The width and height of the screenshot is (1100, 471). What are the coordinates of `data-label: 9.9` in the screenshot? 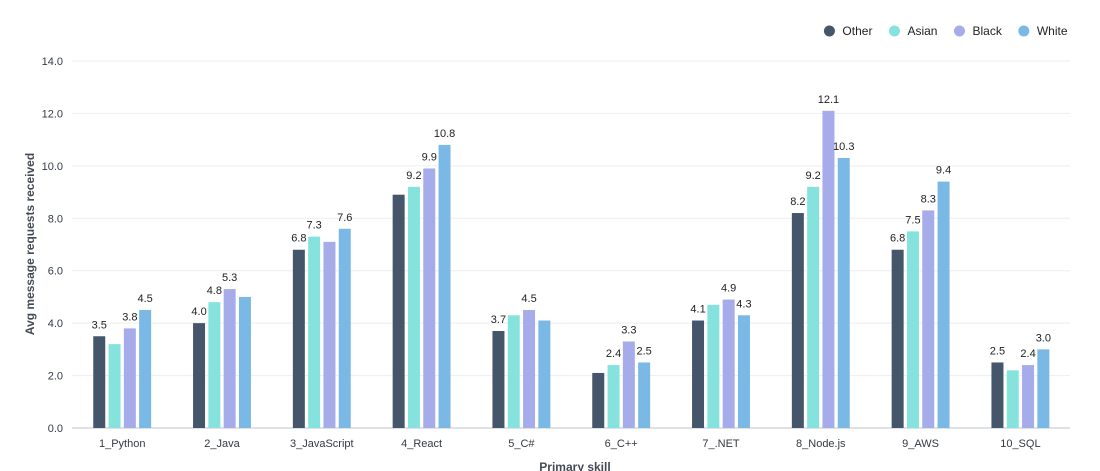 It's located at (429, 157).